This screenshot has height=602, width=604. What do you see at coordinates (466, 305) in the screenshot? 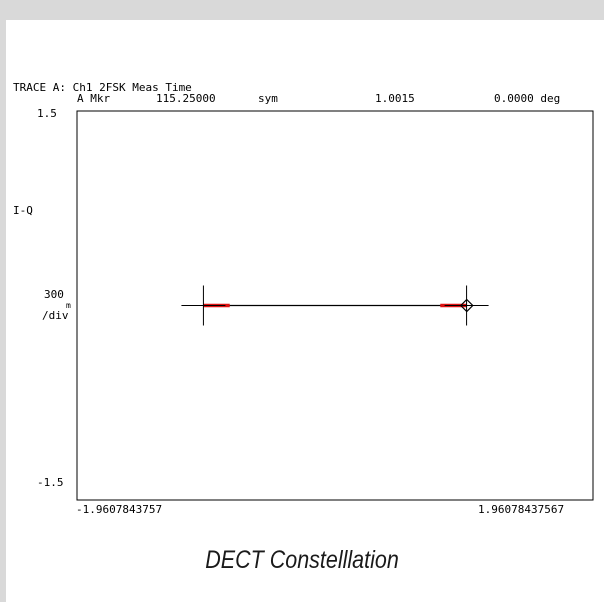
I see `marker-diamond-icon` at bounding box center [466, 305].